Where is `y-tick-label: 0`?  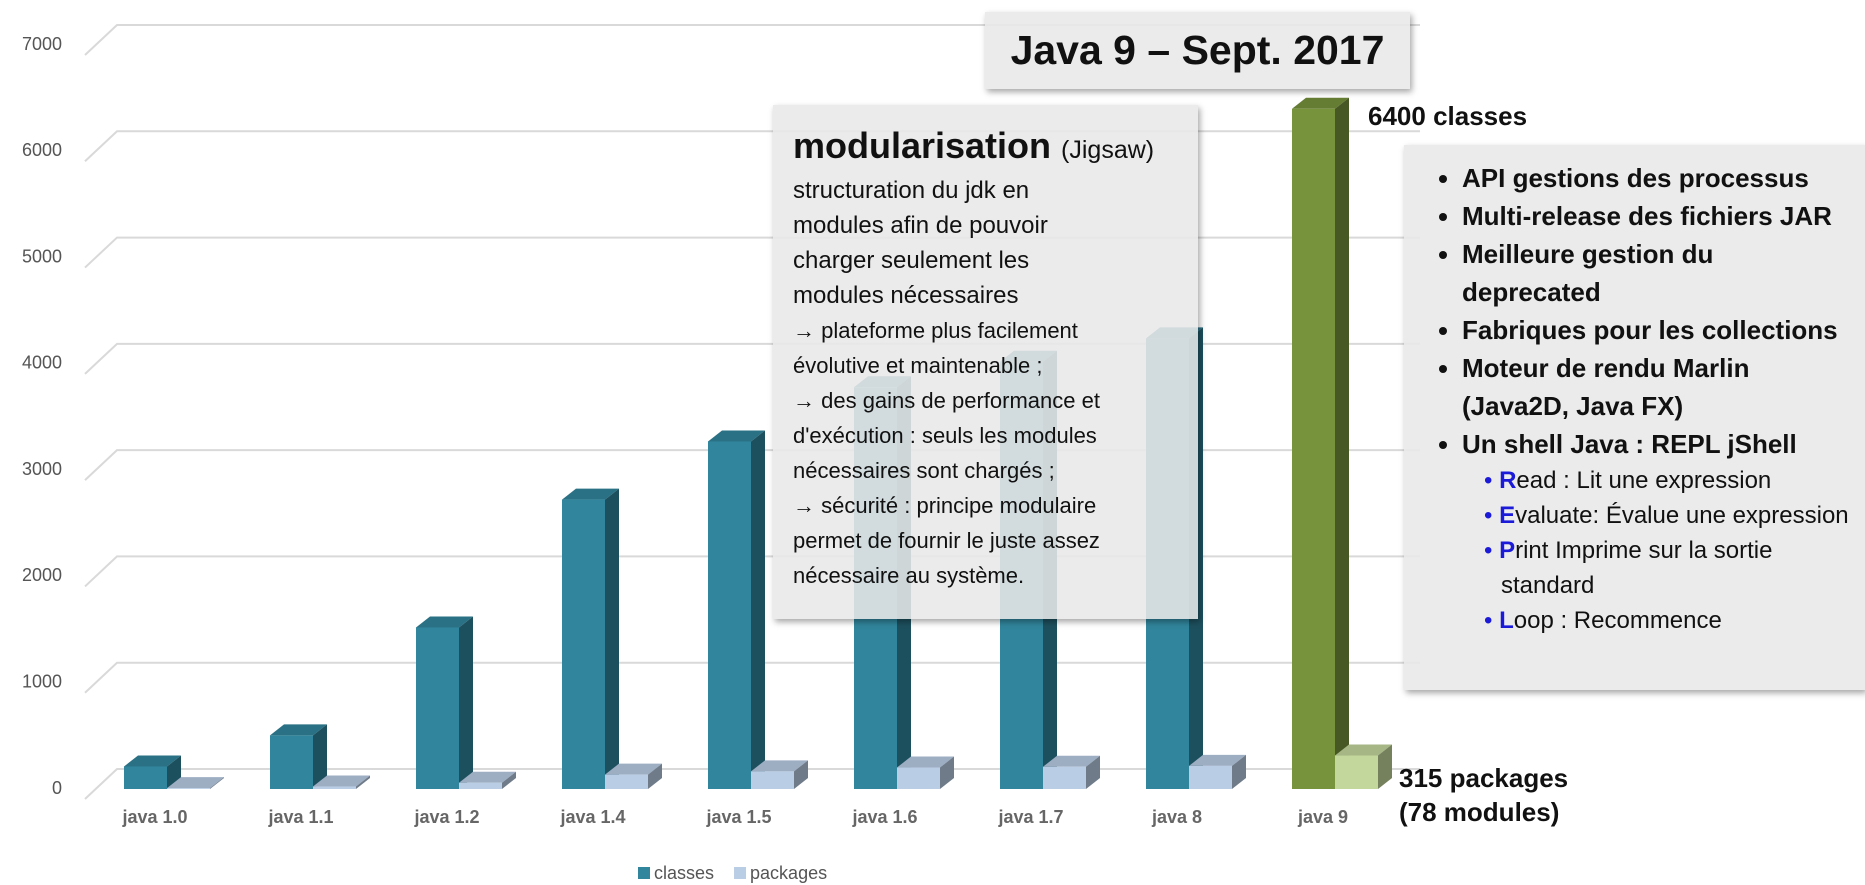 y-tick-label: 0 is located at coordinates (57, 788).